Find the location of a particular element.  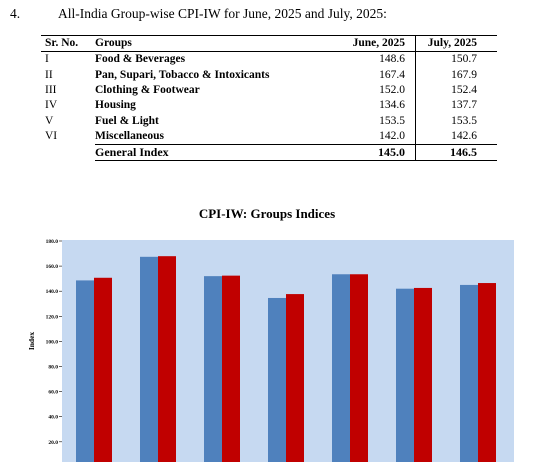

table-total-row: General Index 145.0 146.5 is located at coordinates (269, 153).